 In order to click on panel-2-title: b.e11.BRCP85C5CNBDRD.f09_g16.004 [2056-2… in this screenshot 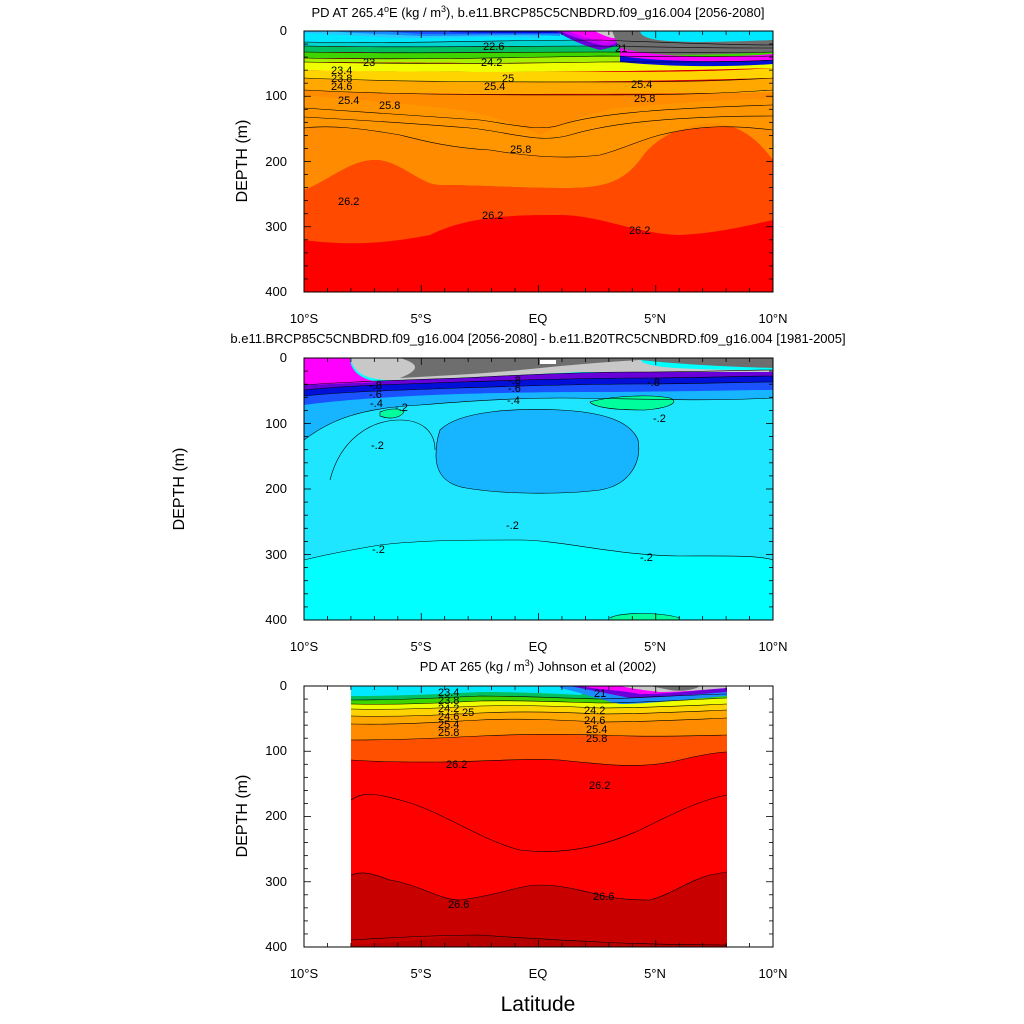, I will do `click(537, 338)`.